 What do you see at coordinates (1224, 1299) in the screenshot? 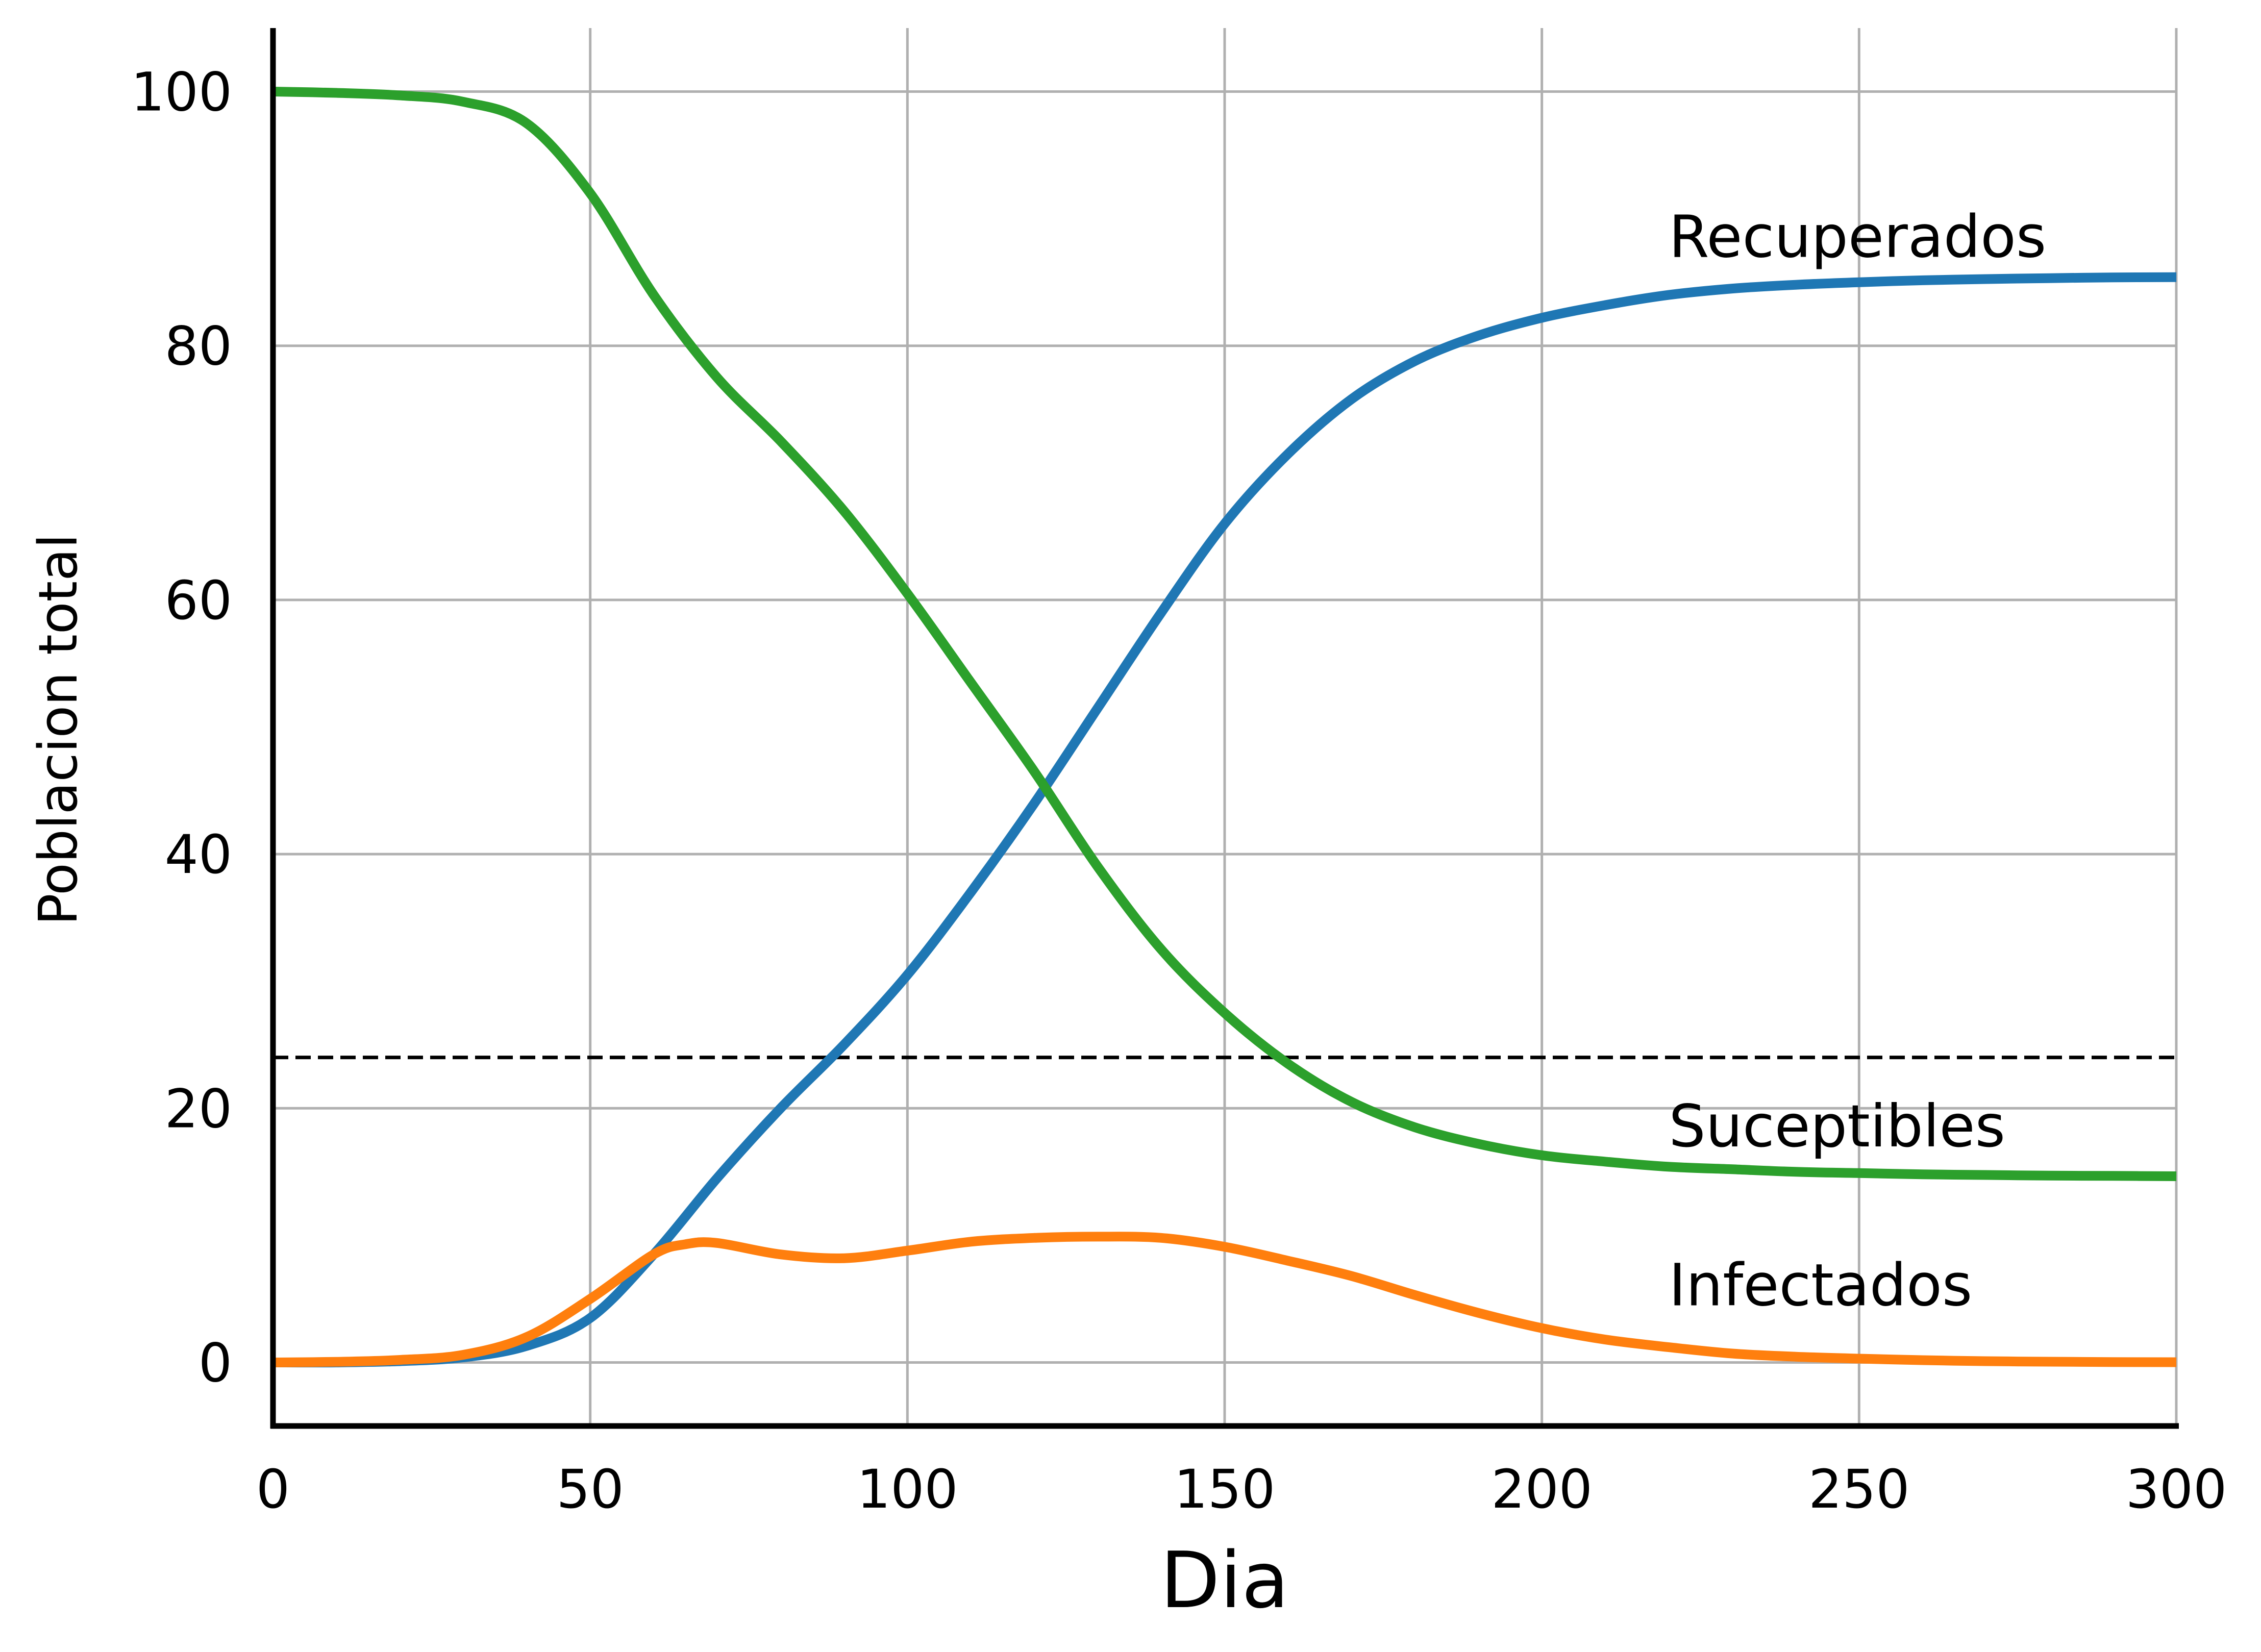
I see `series-line-infectados` at bounding box center [1224, 1299].